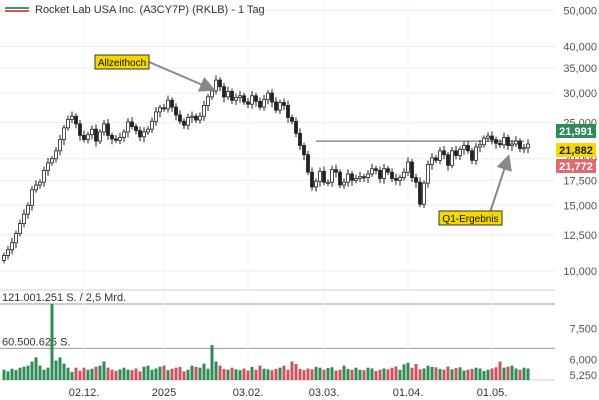 The width and height of the screenshot is (599, 400). What do you see at coordinates (122, 63) in the screenshot?
I see `annotation-label: Allzeithoch` at bounding box center [122, 63].